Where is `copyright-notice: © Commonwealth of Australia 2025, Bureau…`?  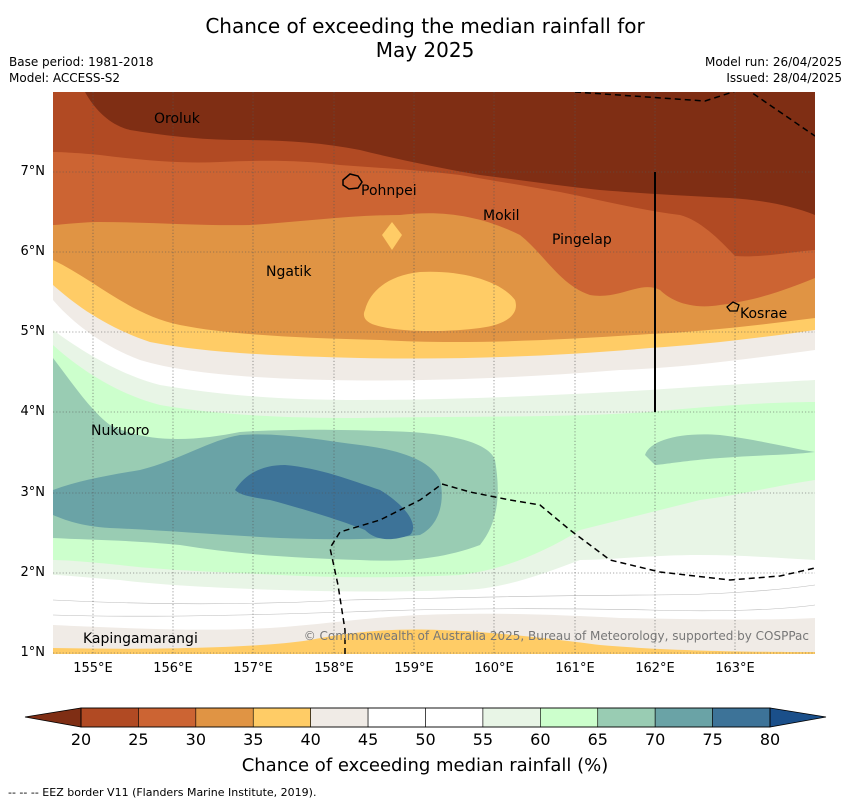
copyright-notice: © Commonwealth of Australia 2025, Bureau… is located at coordinates (556, 636).